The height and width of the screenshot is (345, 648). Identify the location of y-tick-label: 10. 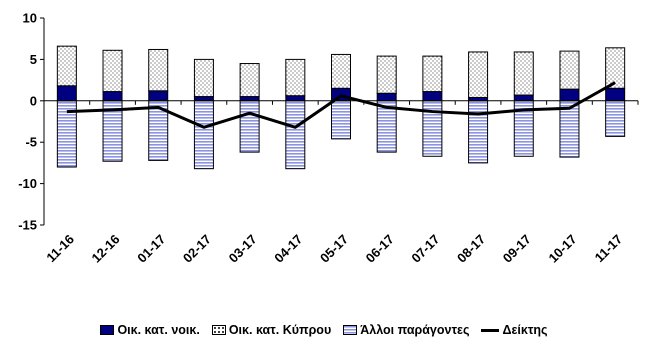
(30, 18).